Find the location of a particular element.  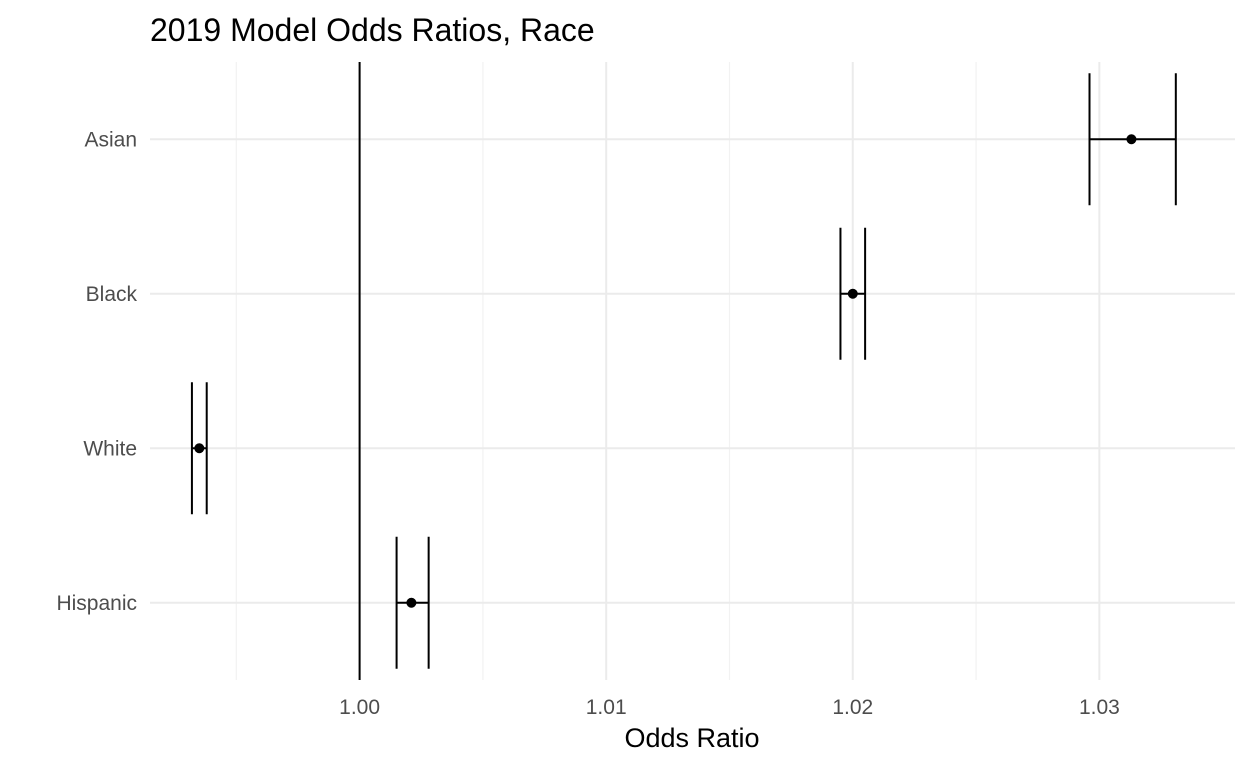

x-tick-label-3: 1.03 is located at coordinates (1099, 707).